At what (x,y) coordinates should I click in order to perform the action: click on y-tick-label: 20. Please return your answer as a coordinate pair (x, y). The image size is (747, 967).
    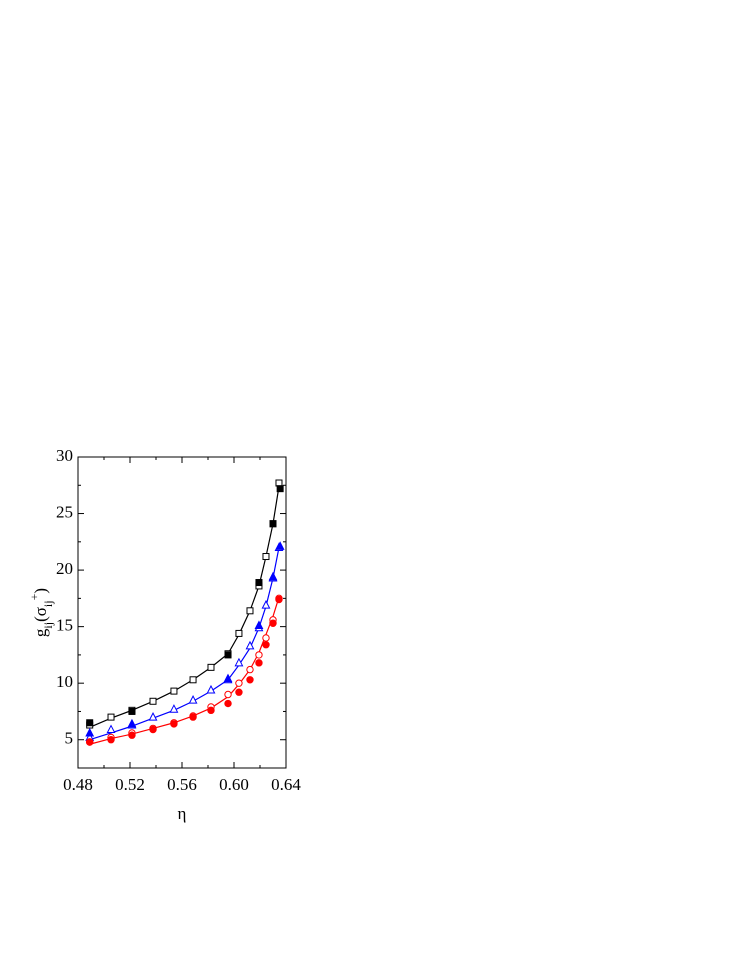
    Looking at the image, I should click on (64, 568).